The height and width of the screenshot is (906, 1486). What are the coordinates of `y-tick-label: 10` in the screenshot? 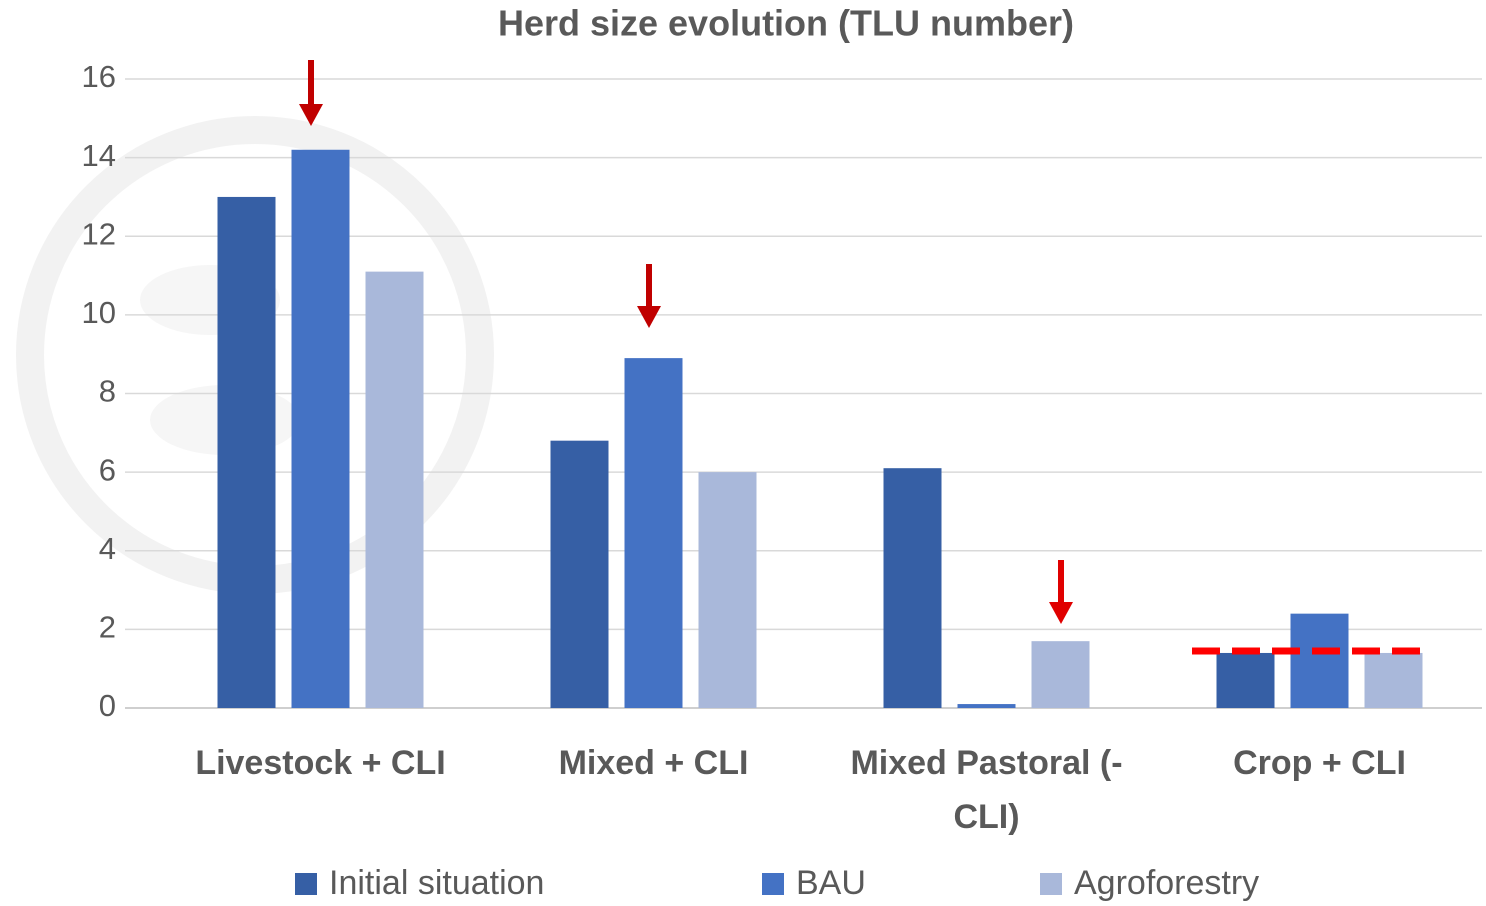 It's located at (99, 312).